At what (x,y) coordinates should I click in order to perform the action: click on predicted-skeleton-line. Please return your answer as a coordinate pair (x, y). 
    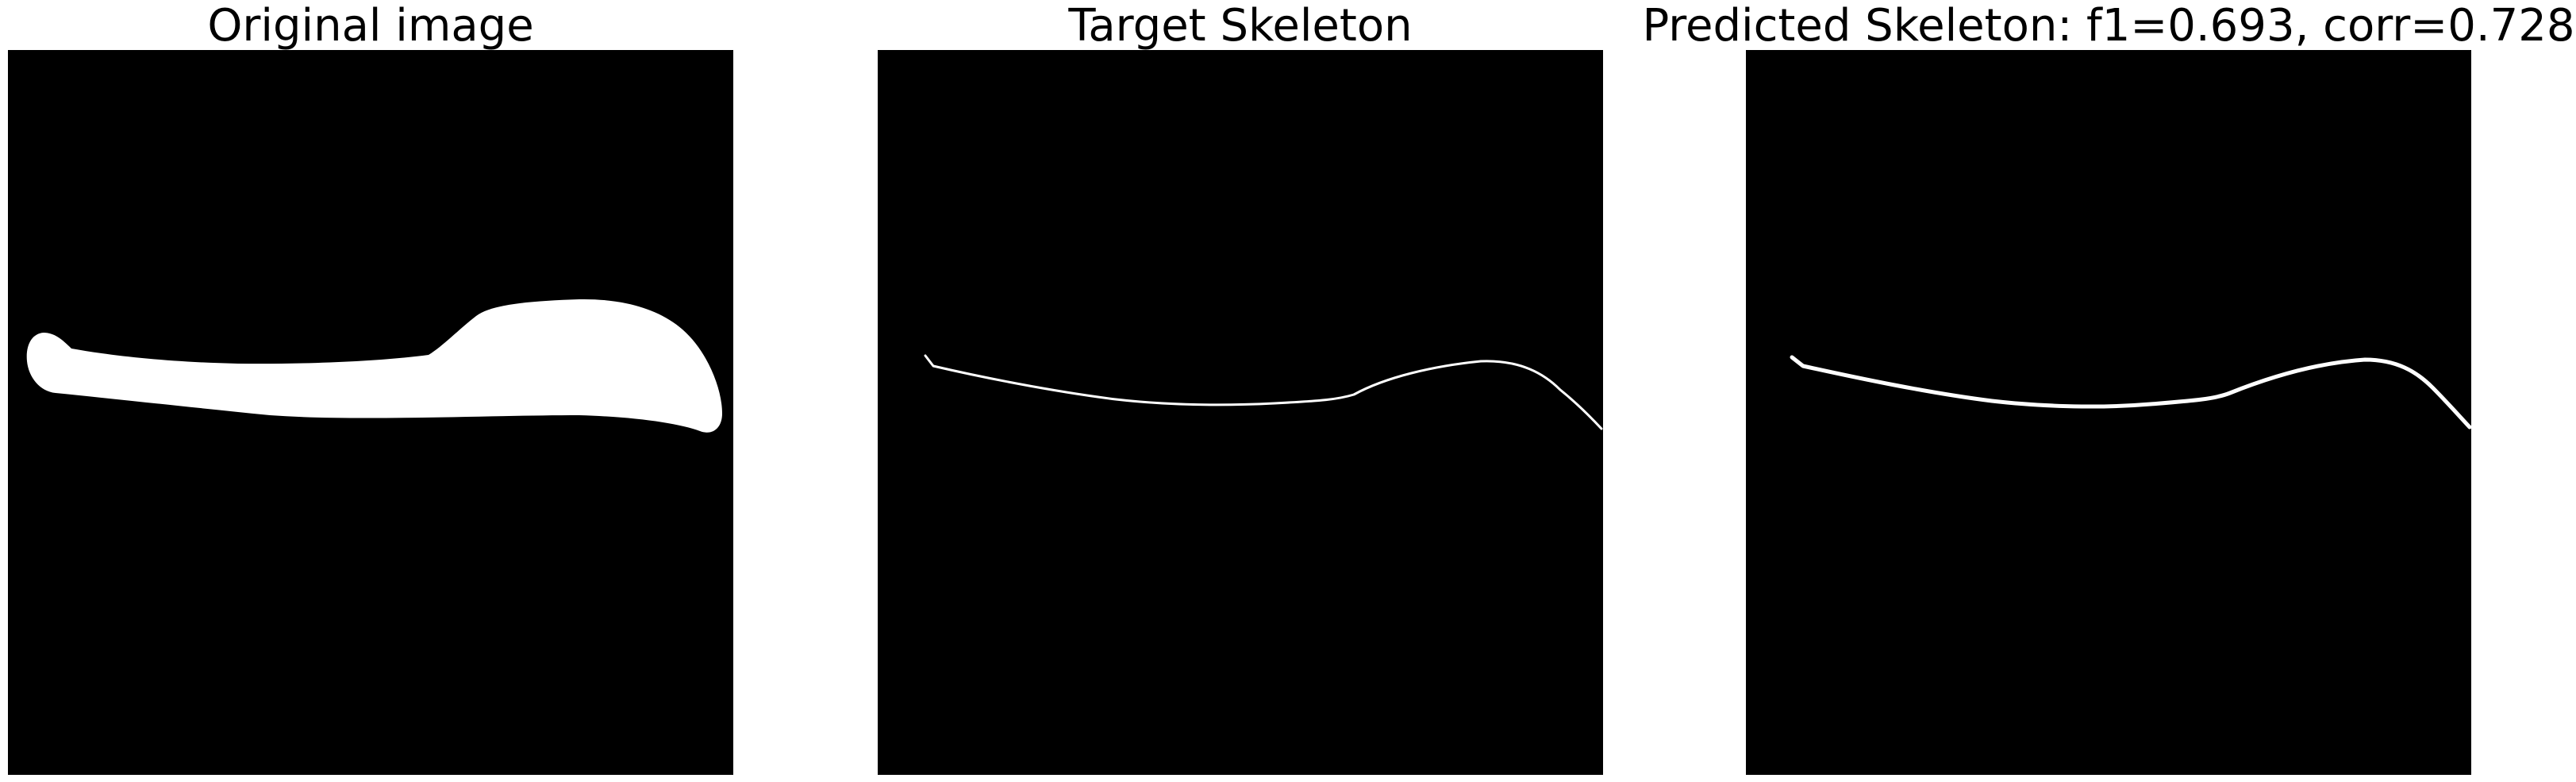
    Looking at the image, I should click on (2130, 392).